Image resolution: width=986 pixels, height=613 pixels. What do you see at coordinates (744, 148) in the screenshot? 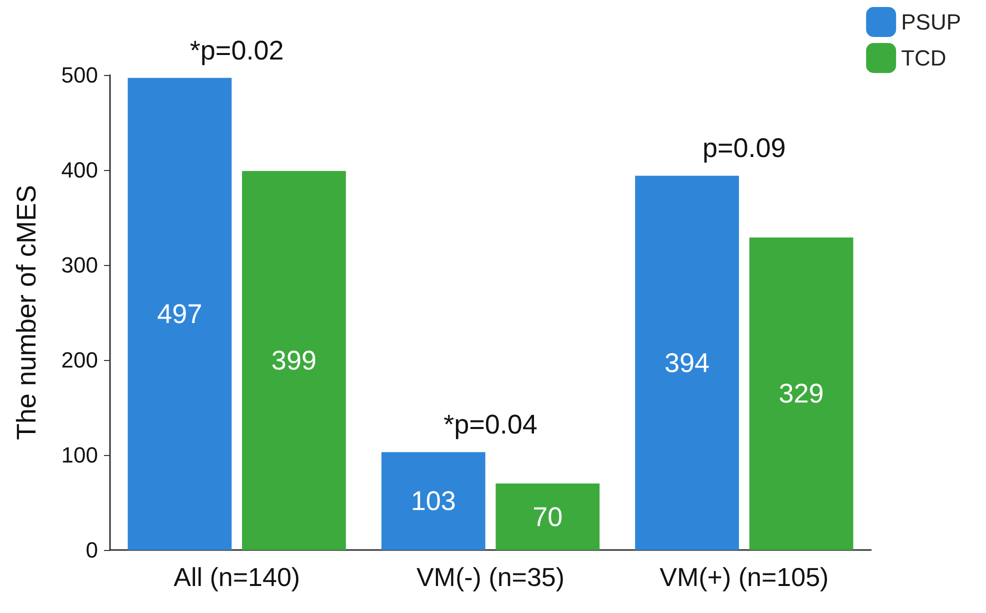
I see `annotation: p=0.09` at bounding box center [744, 148].